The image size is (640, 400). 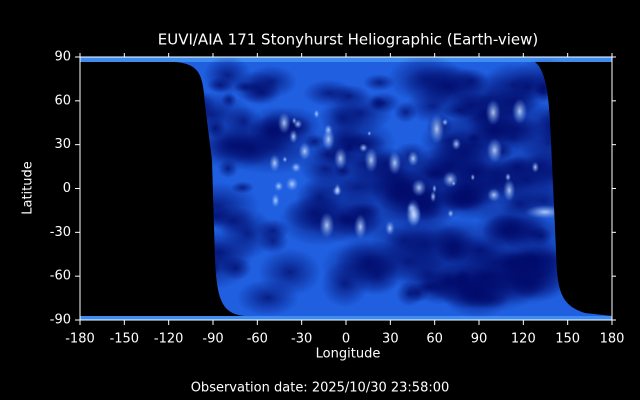 What do you see at coordinates (479, 339) in the screenshot?
I see `x-tick-label: 90` at bounding box center [479, 339].